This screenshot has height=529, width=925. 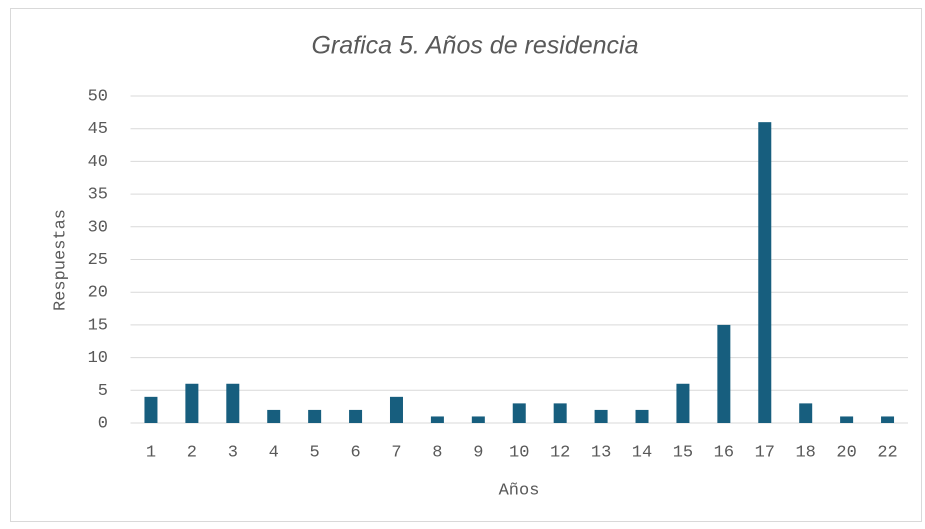 I want to click on x-tick-label: 1, so click(x=151, y=452).